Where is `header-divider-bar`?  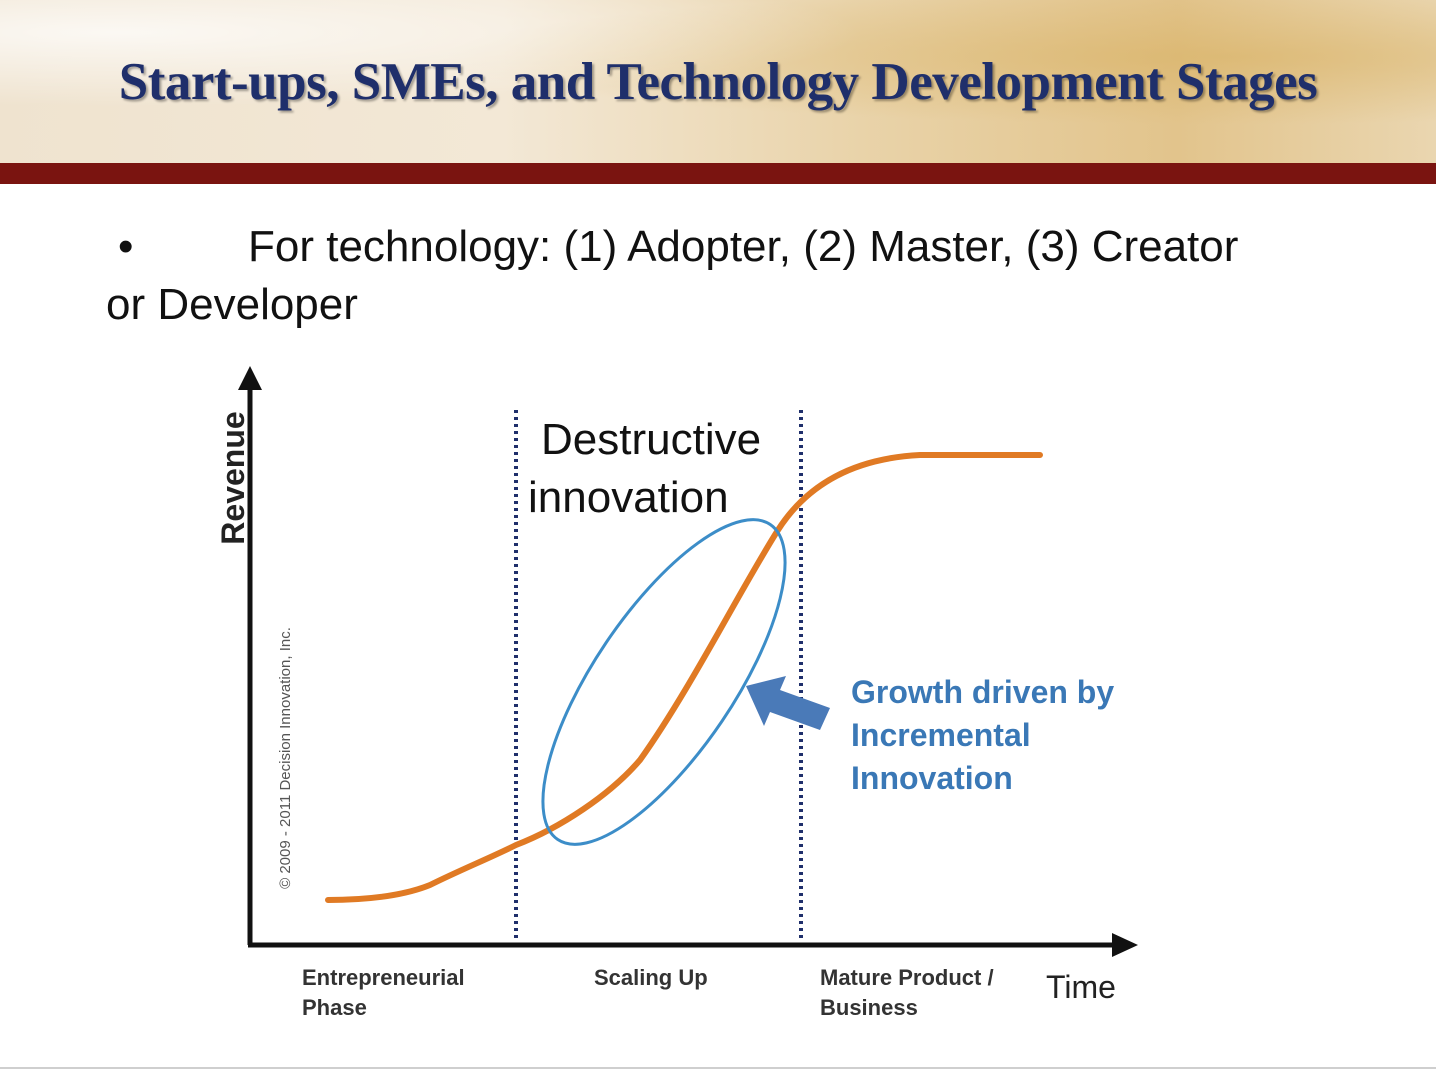
header-divider-bar is located at coordinates (718, 173).